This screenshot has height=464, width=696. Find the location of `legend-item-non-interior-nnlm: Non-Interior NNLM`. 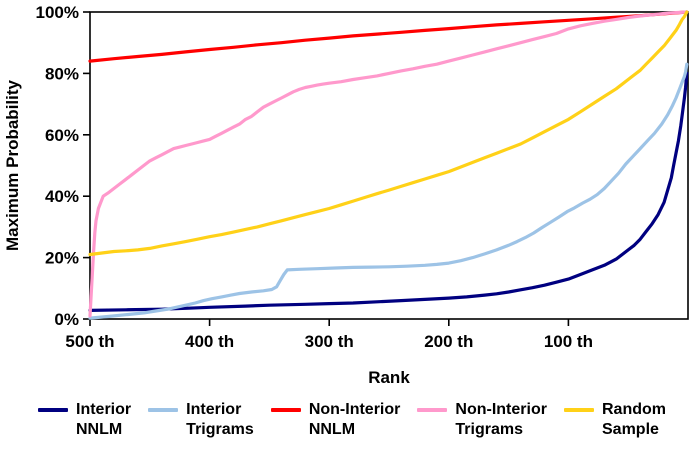

legend-item-non-interior-nnlm: Non-Interior NNLM is located at coordinates (335, 430).